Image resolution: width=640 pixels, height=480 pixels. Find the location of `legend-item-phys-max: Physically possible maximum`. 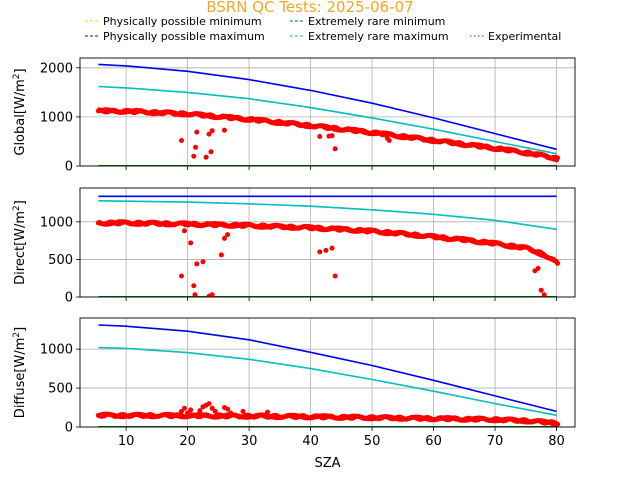

legend-item-phys-max: Physically possible maximum is located at coordinates (175, 36).